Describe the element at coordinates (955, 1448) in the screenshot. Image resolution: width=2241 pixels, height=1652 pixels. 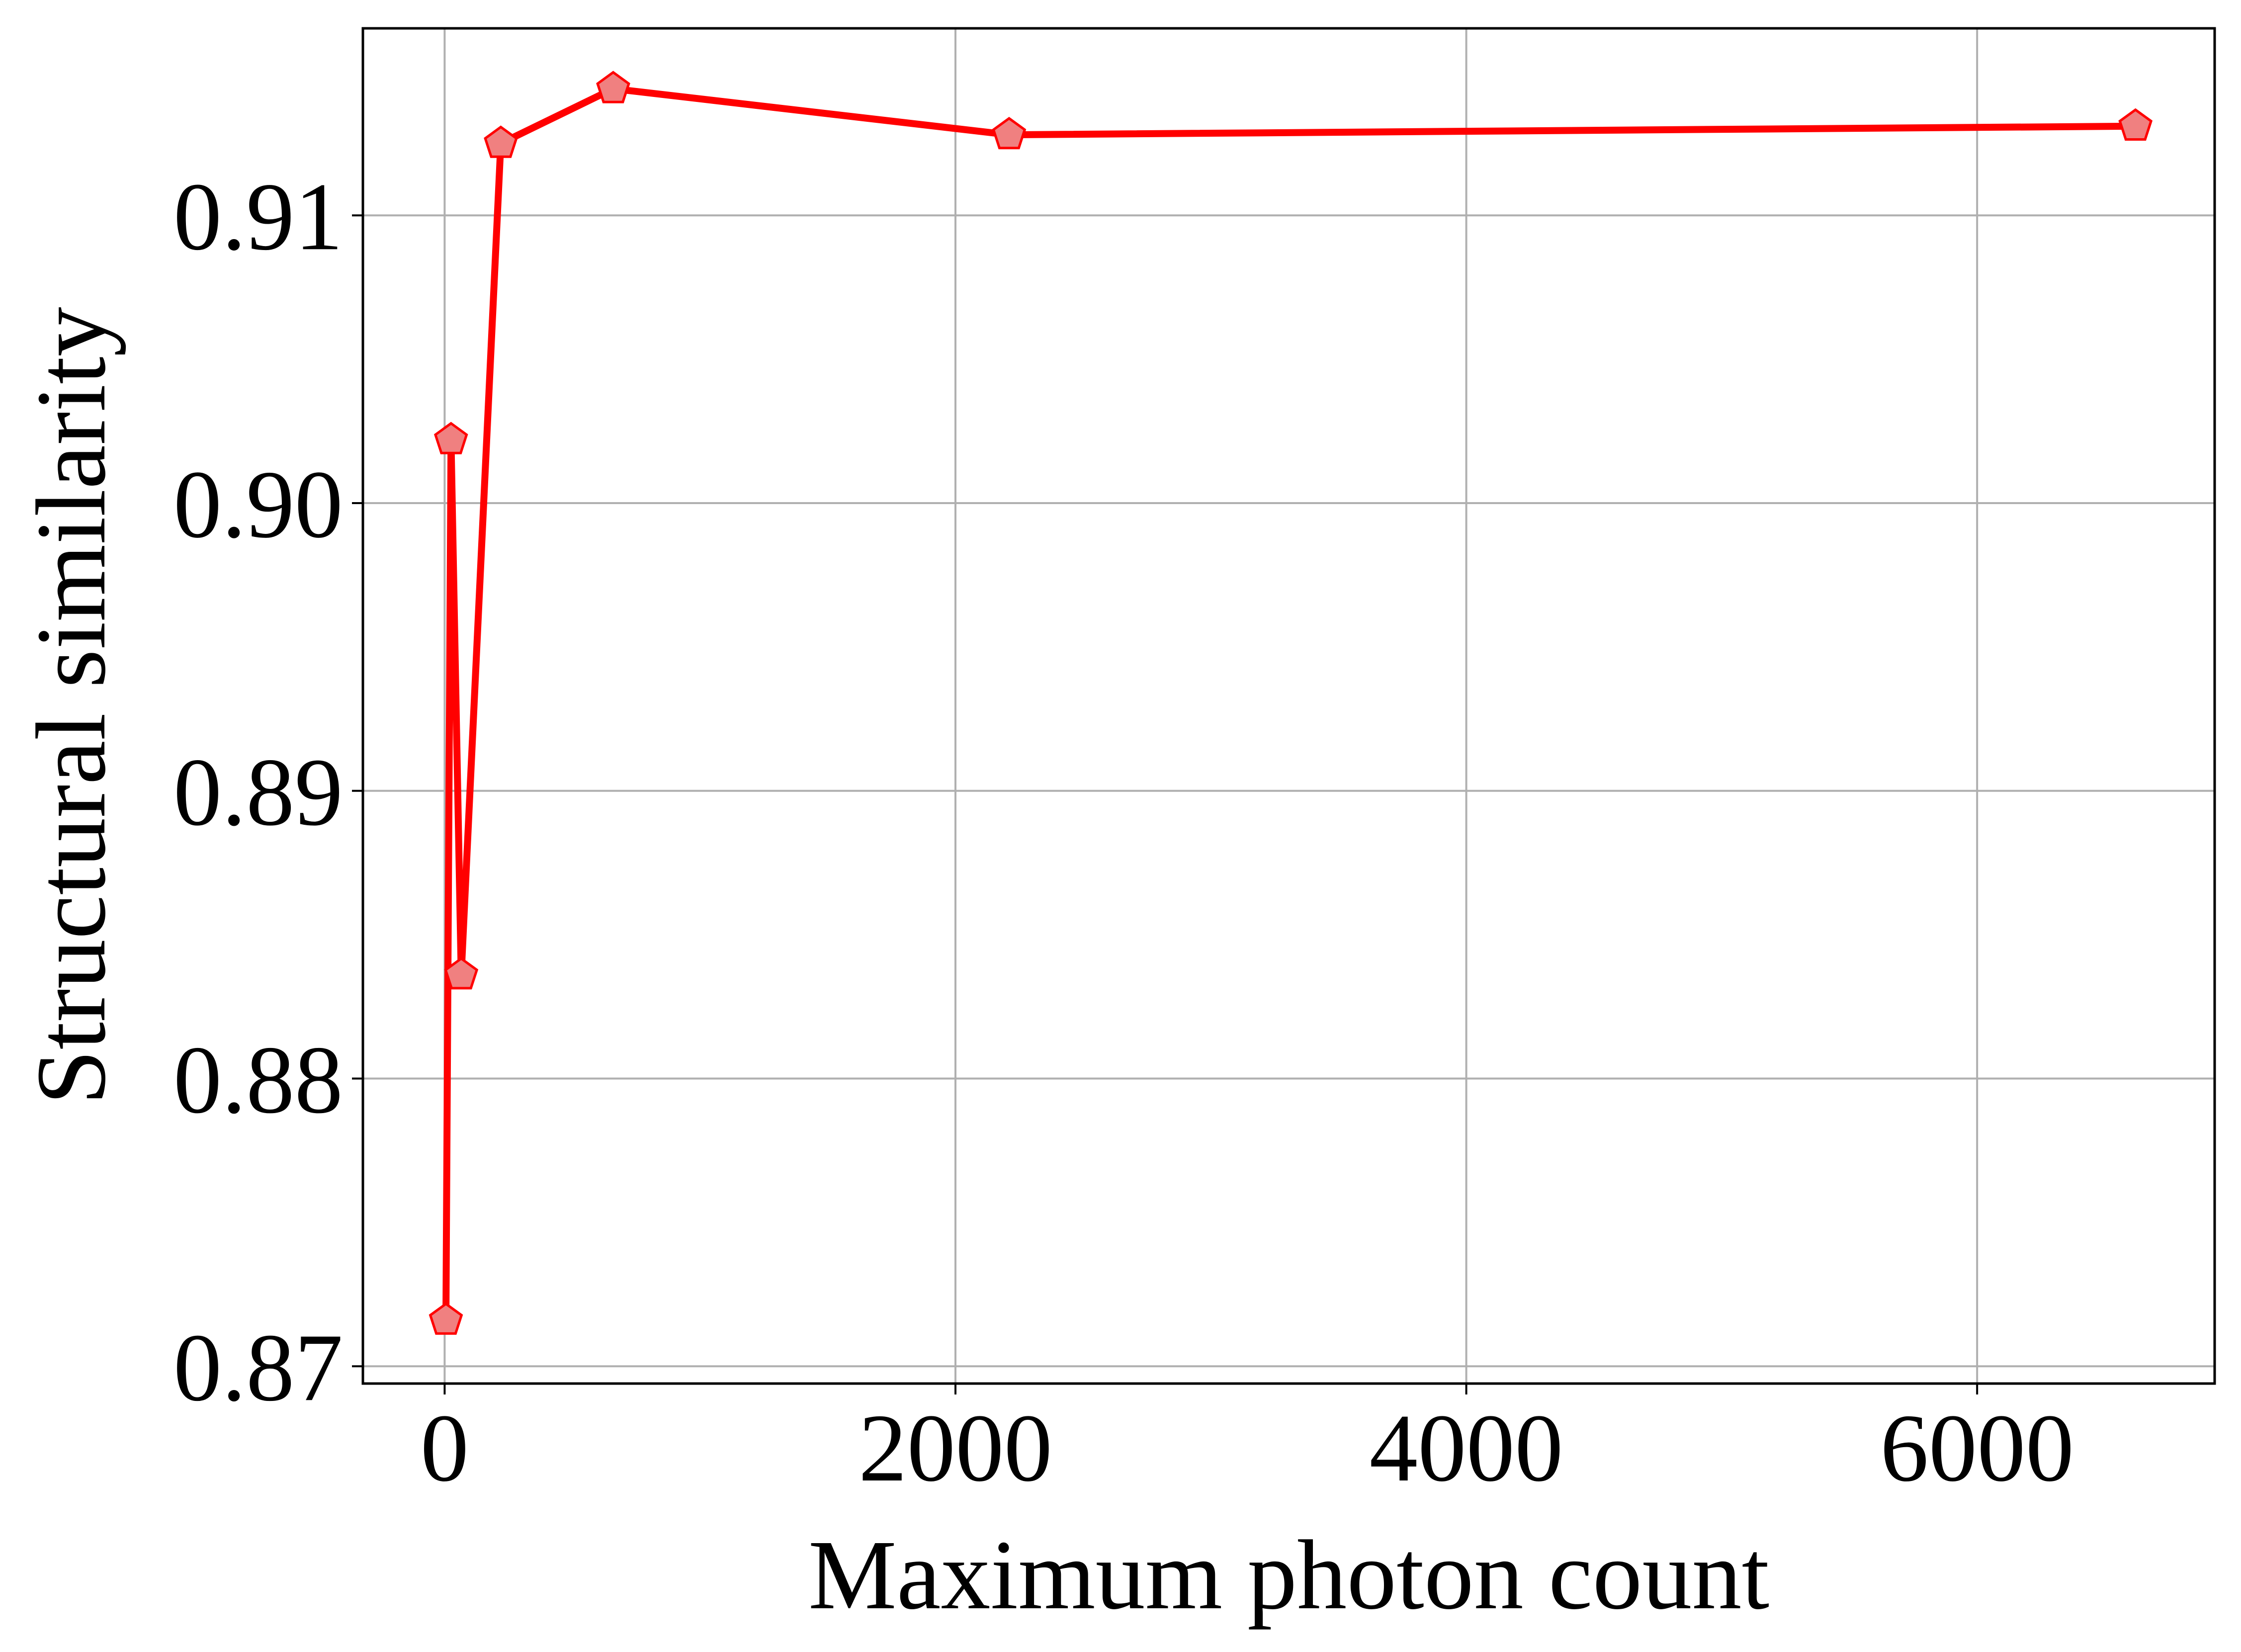
I see `x-tick-label: 2000` at that location.